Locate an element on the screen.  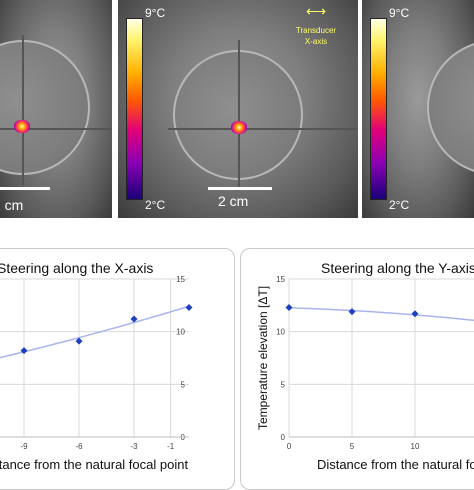
transducer-arrow-icon: ⟷ is located at coordinates (316, 11).